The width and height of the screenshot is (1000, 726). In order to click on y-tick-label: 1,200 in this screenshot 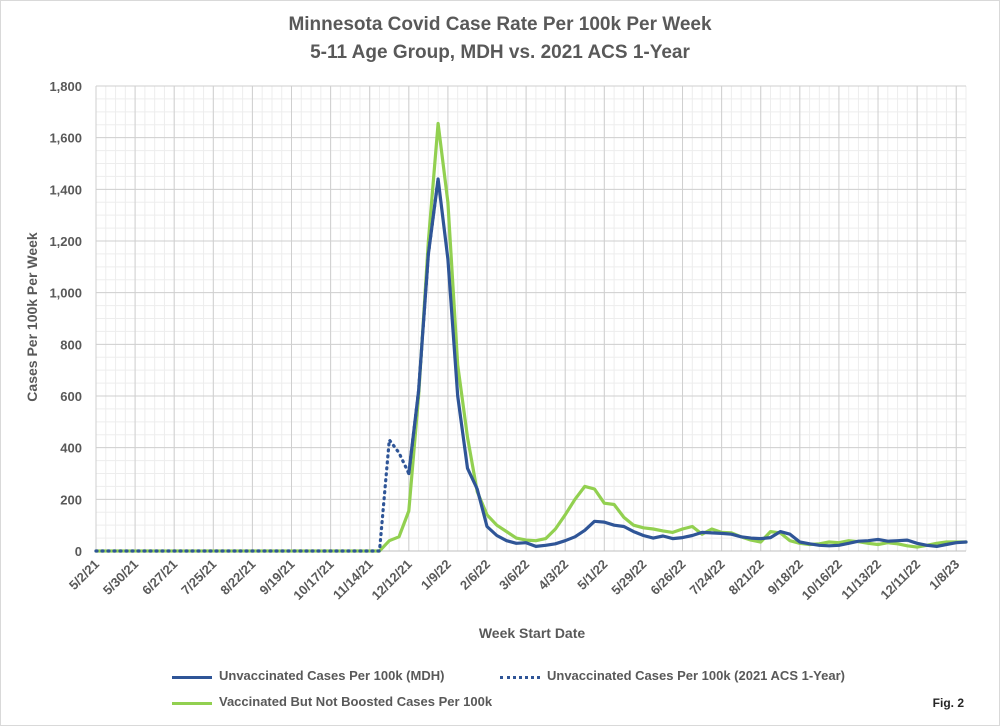, I will do `click(65, 241)`.